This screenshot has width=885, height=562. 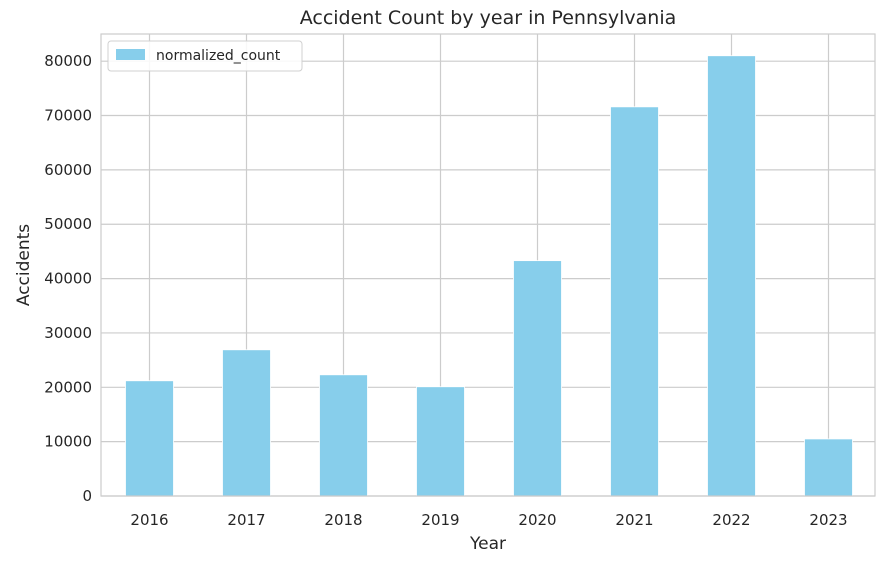 I want to click on y-tick-label: 40000, so click(x=68, y=279).